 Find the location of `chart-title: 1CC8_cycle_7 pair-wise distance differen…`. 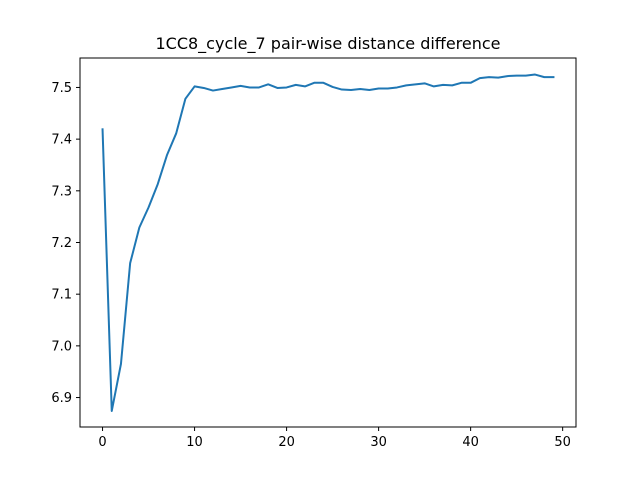

chart-title: 1CC8_cycle_7 pair-wise distance differen… is located at coordinates (327, 44).